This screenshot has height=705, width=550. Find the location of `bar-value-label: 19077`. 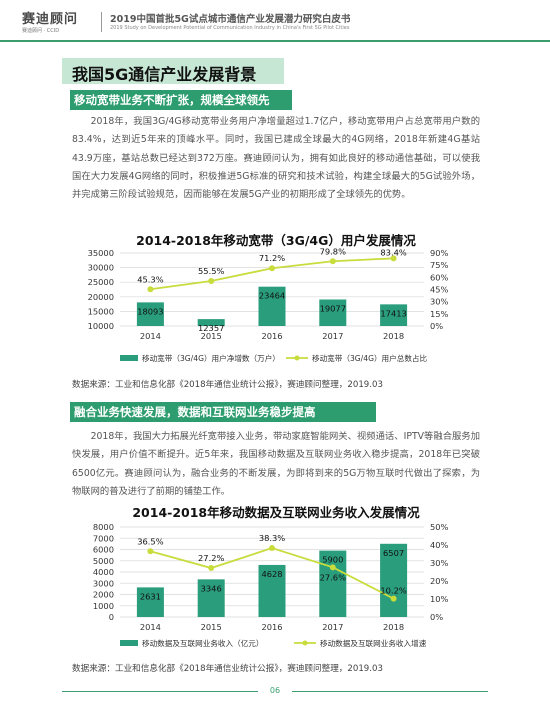

bar-value-label: 19077 is located at coordinates (333, 308).